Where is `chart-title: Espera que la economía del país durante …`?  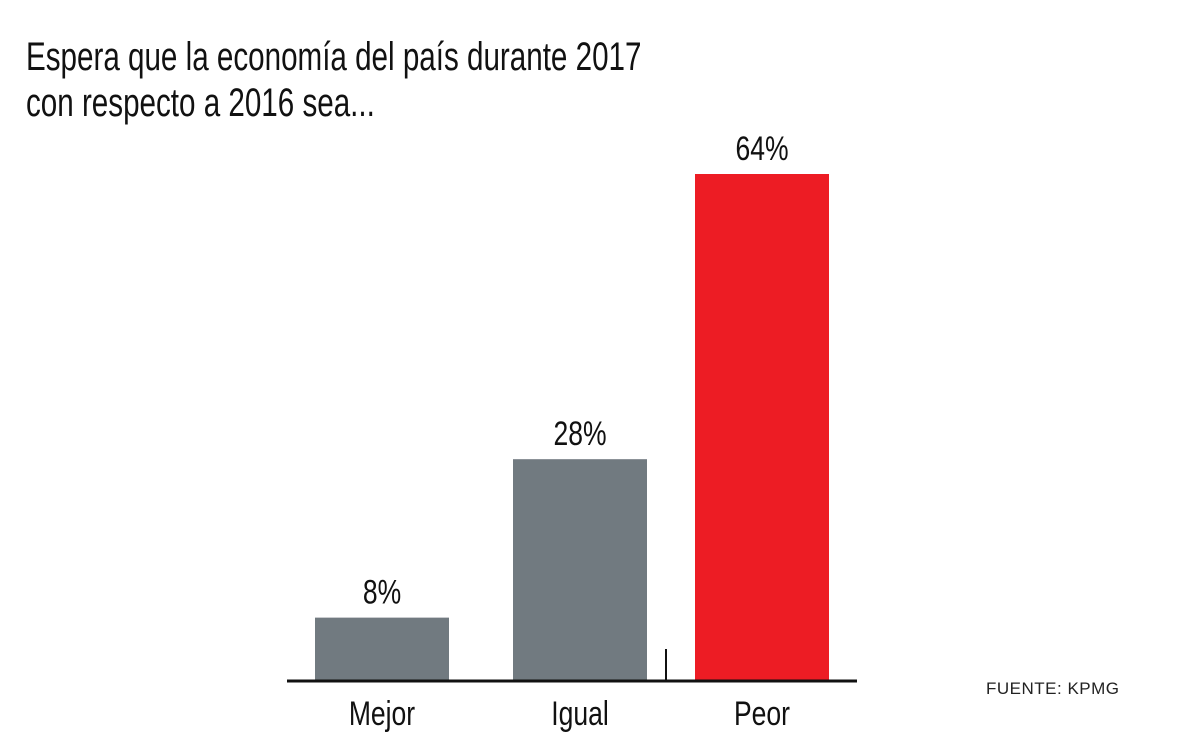
chart-title: Espera que la economía del país durante … is located at coordinates (333, 80).